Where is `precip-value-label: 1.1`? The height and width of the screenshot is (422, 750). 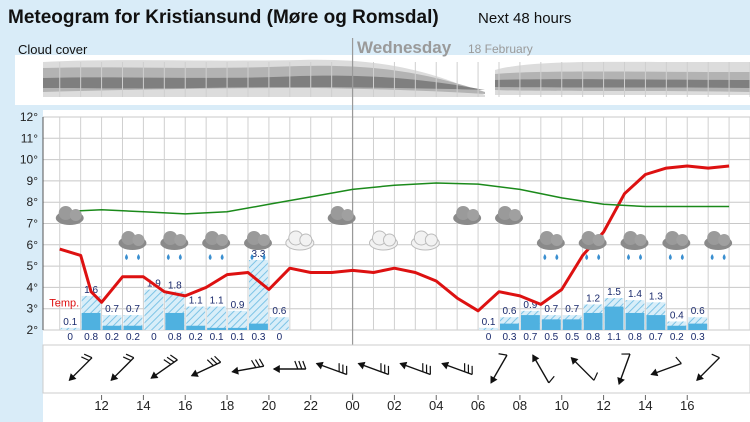 precip-value-label: 1.1 is located at coordinates (614, 337).